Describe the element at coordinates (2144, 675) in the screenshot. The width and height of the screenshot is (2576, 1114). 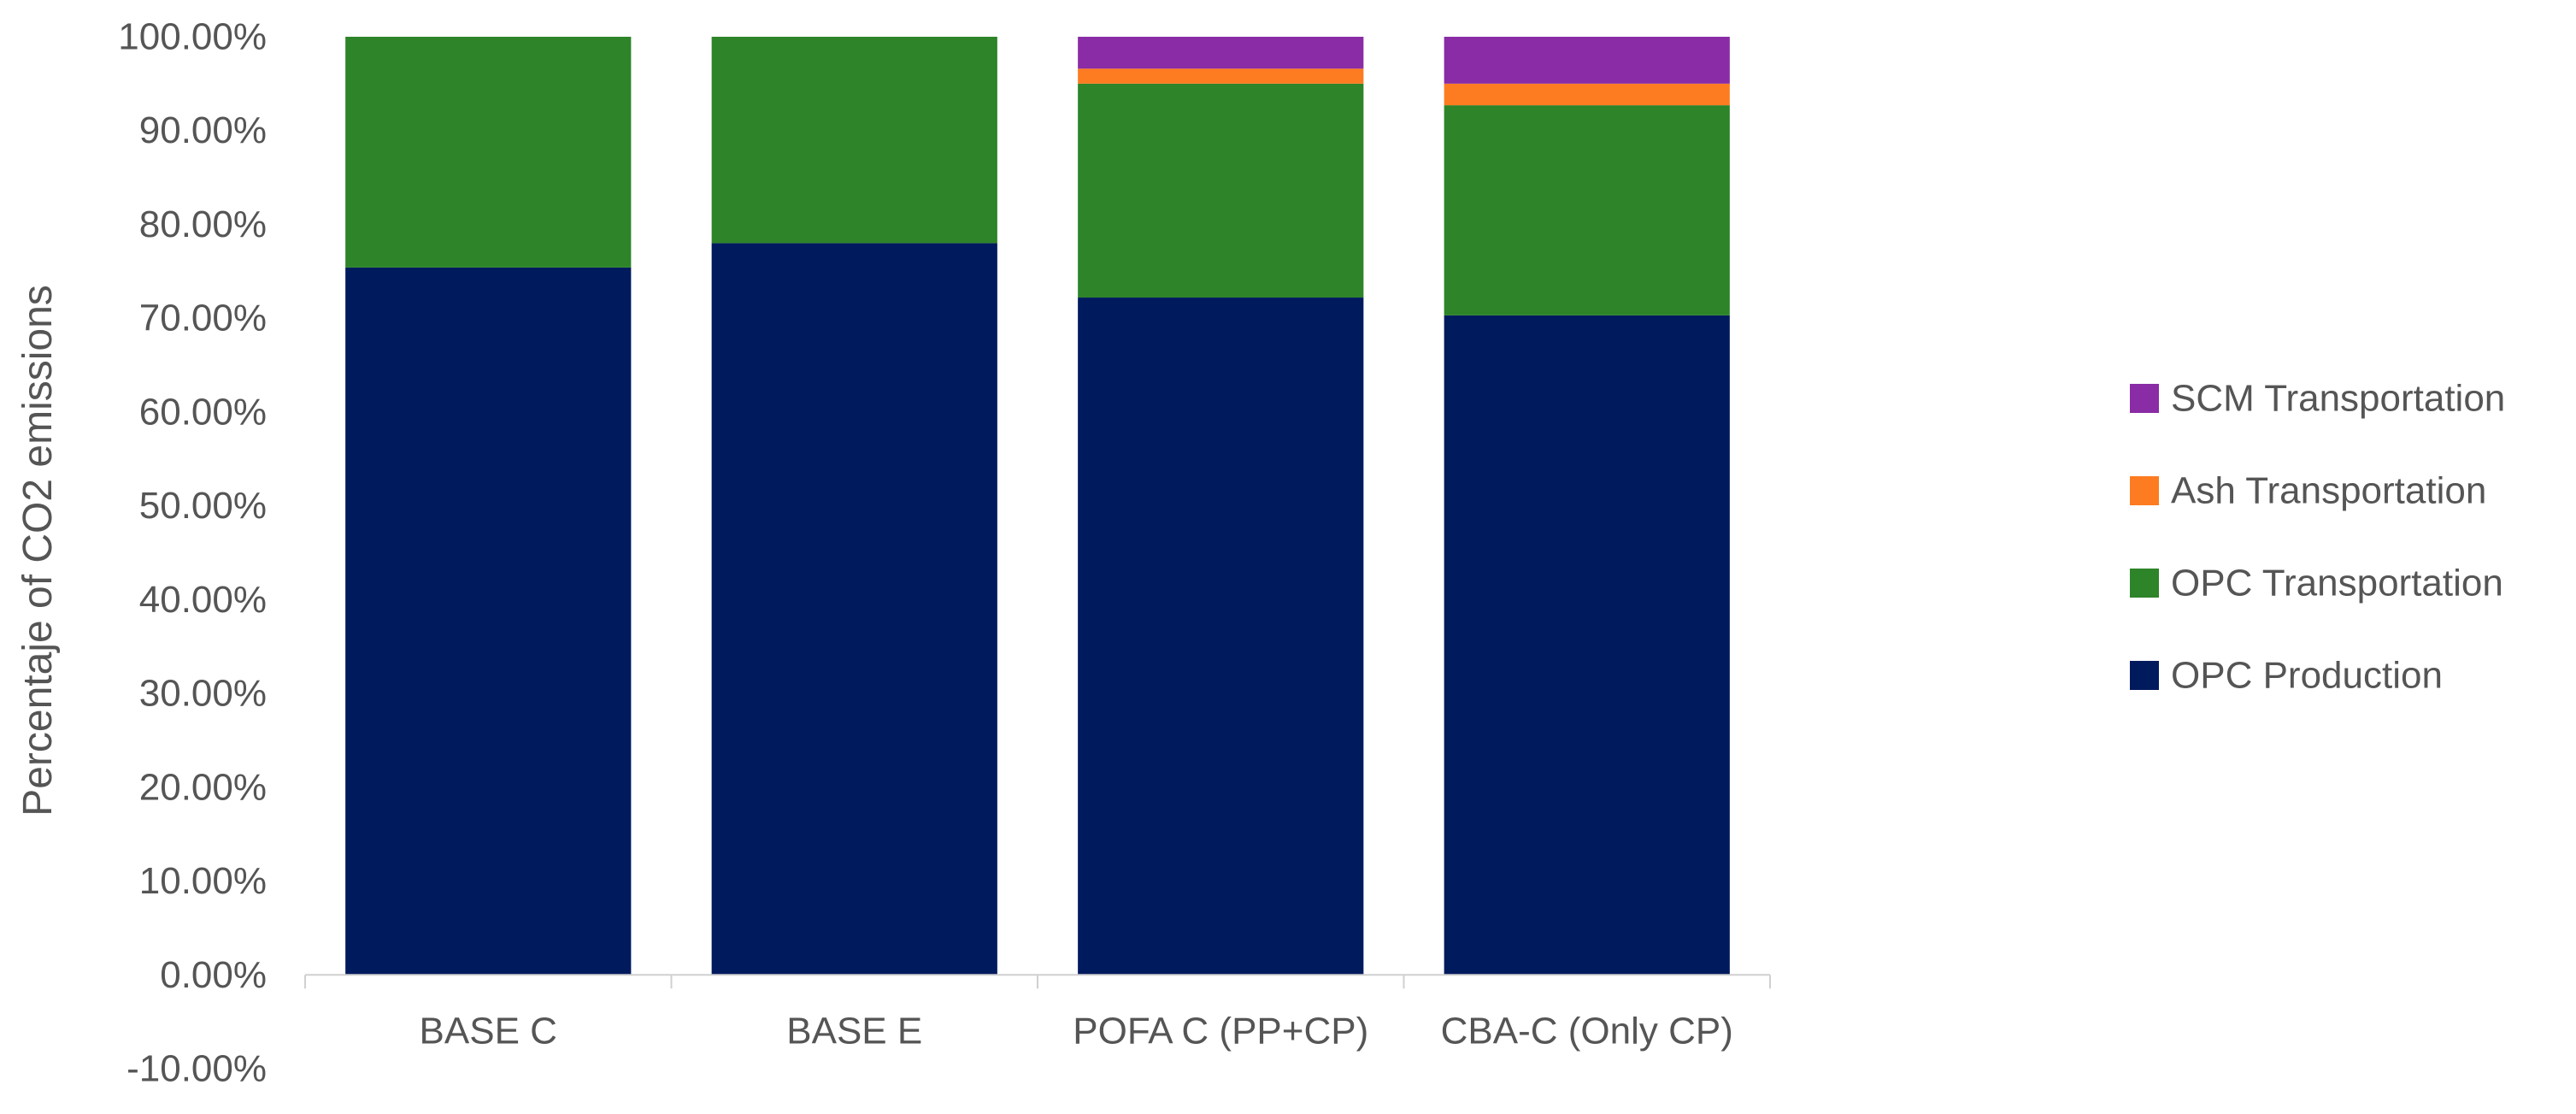
I see `legend-swatch-opc-production` at that location.